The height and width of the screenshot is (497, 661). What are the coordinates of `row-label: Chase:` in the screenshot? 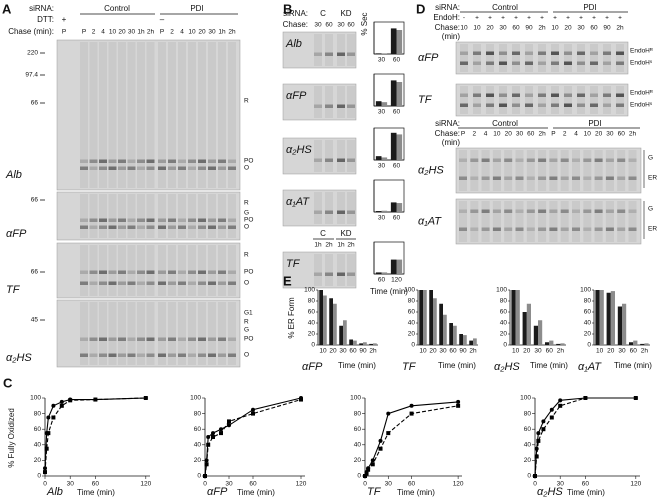 It's located at (447, 27).